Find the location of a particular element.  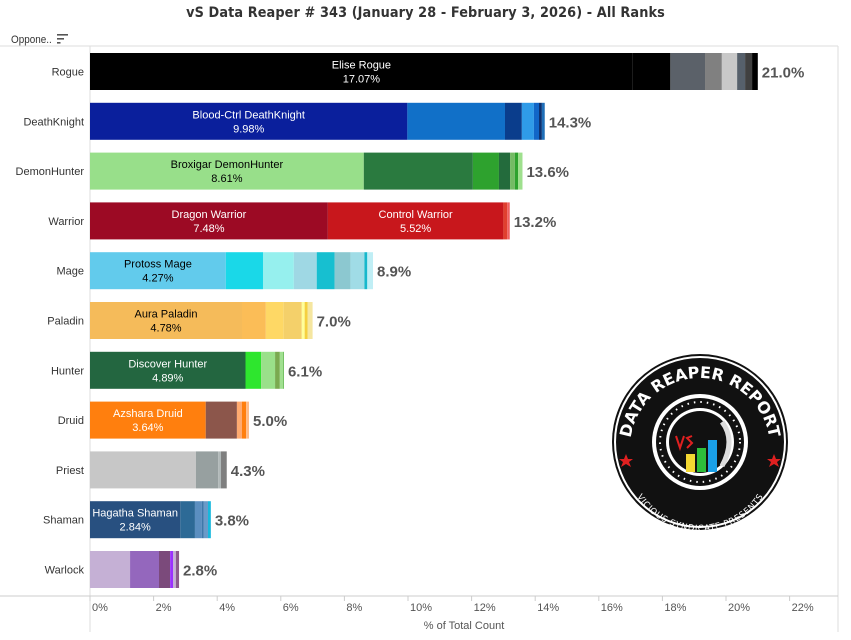

bar-total-label: 8.9% is located at coordinates (394, 272).